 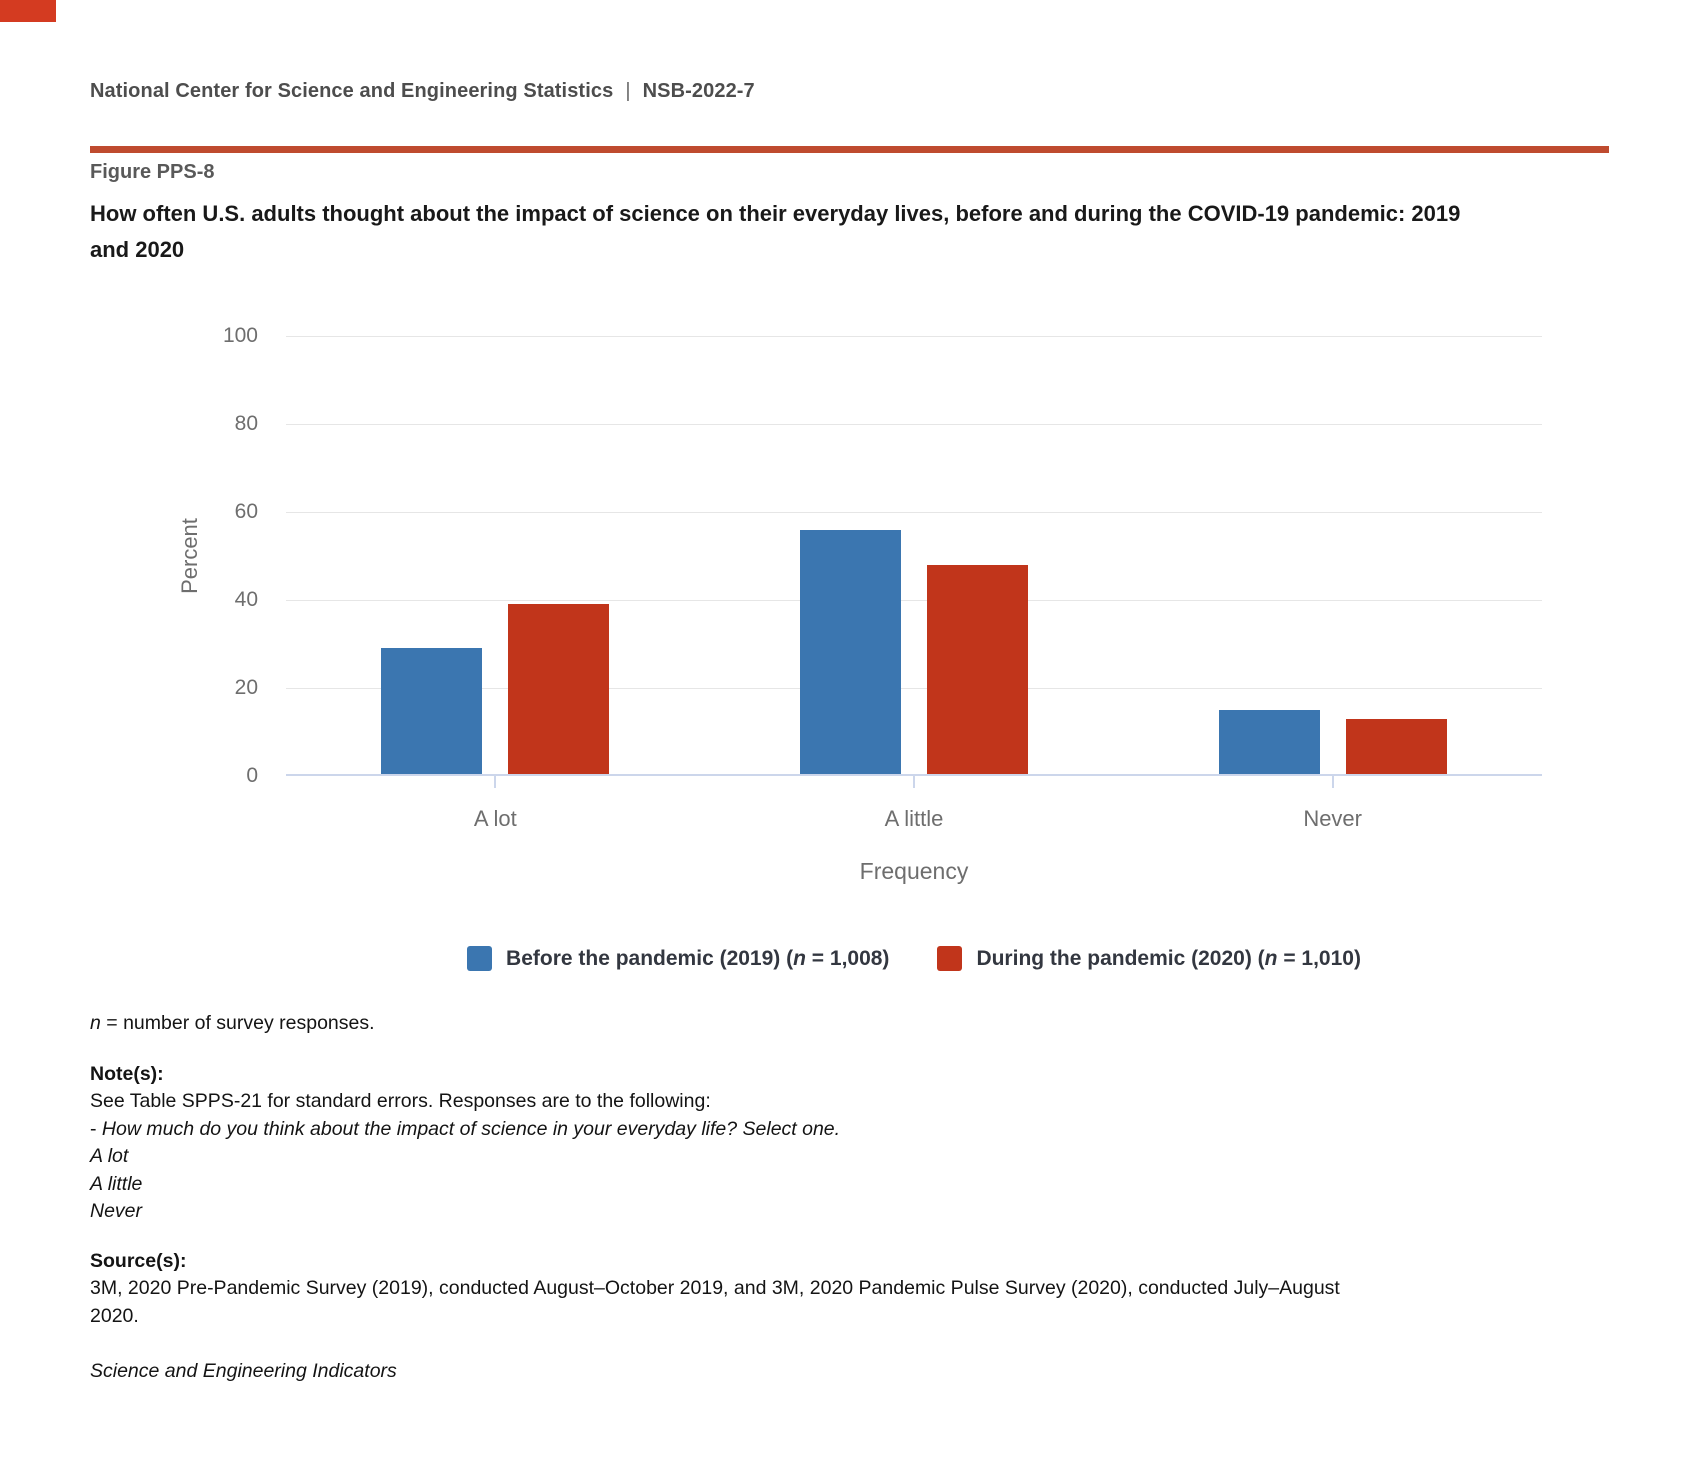 I want to click on y-tick-label-100: 100, so click(x=240, y=335).